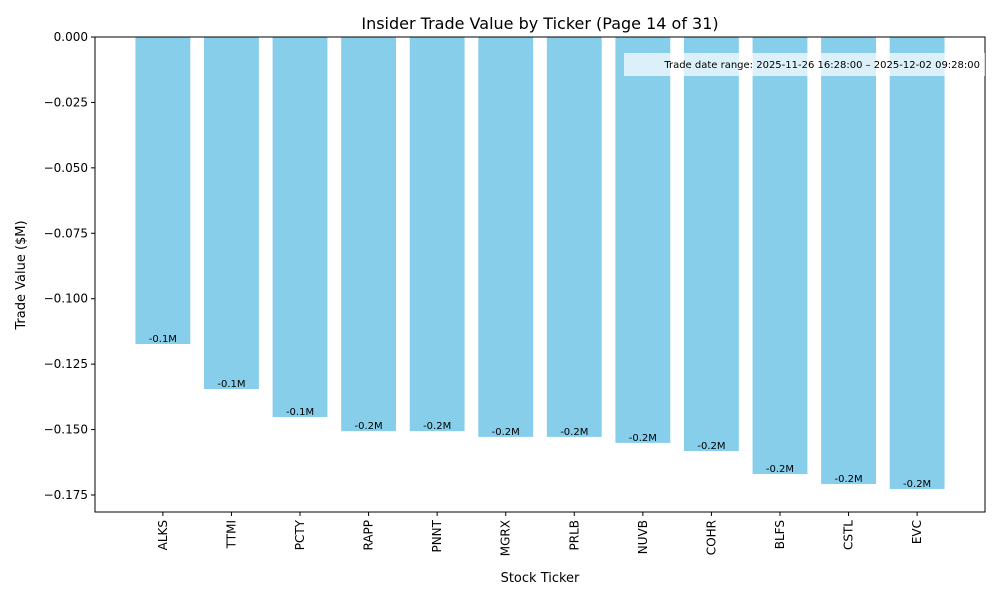 Image resolution: width=1000 pixels, height=604 pixels. Describe the element at coordinates (66, 299) in the screenshot. I see `y-tick-label: −0.100` at that location.